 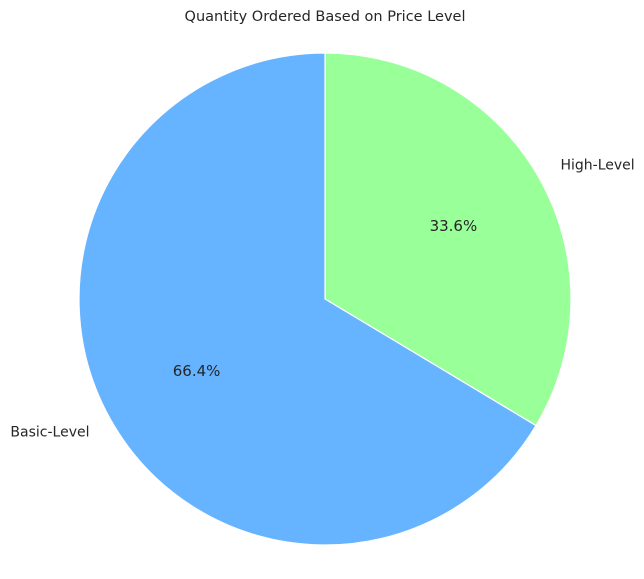 I want to click on slice-label-high-level: High-Level, so click(x=598, y=166).